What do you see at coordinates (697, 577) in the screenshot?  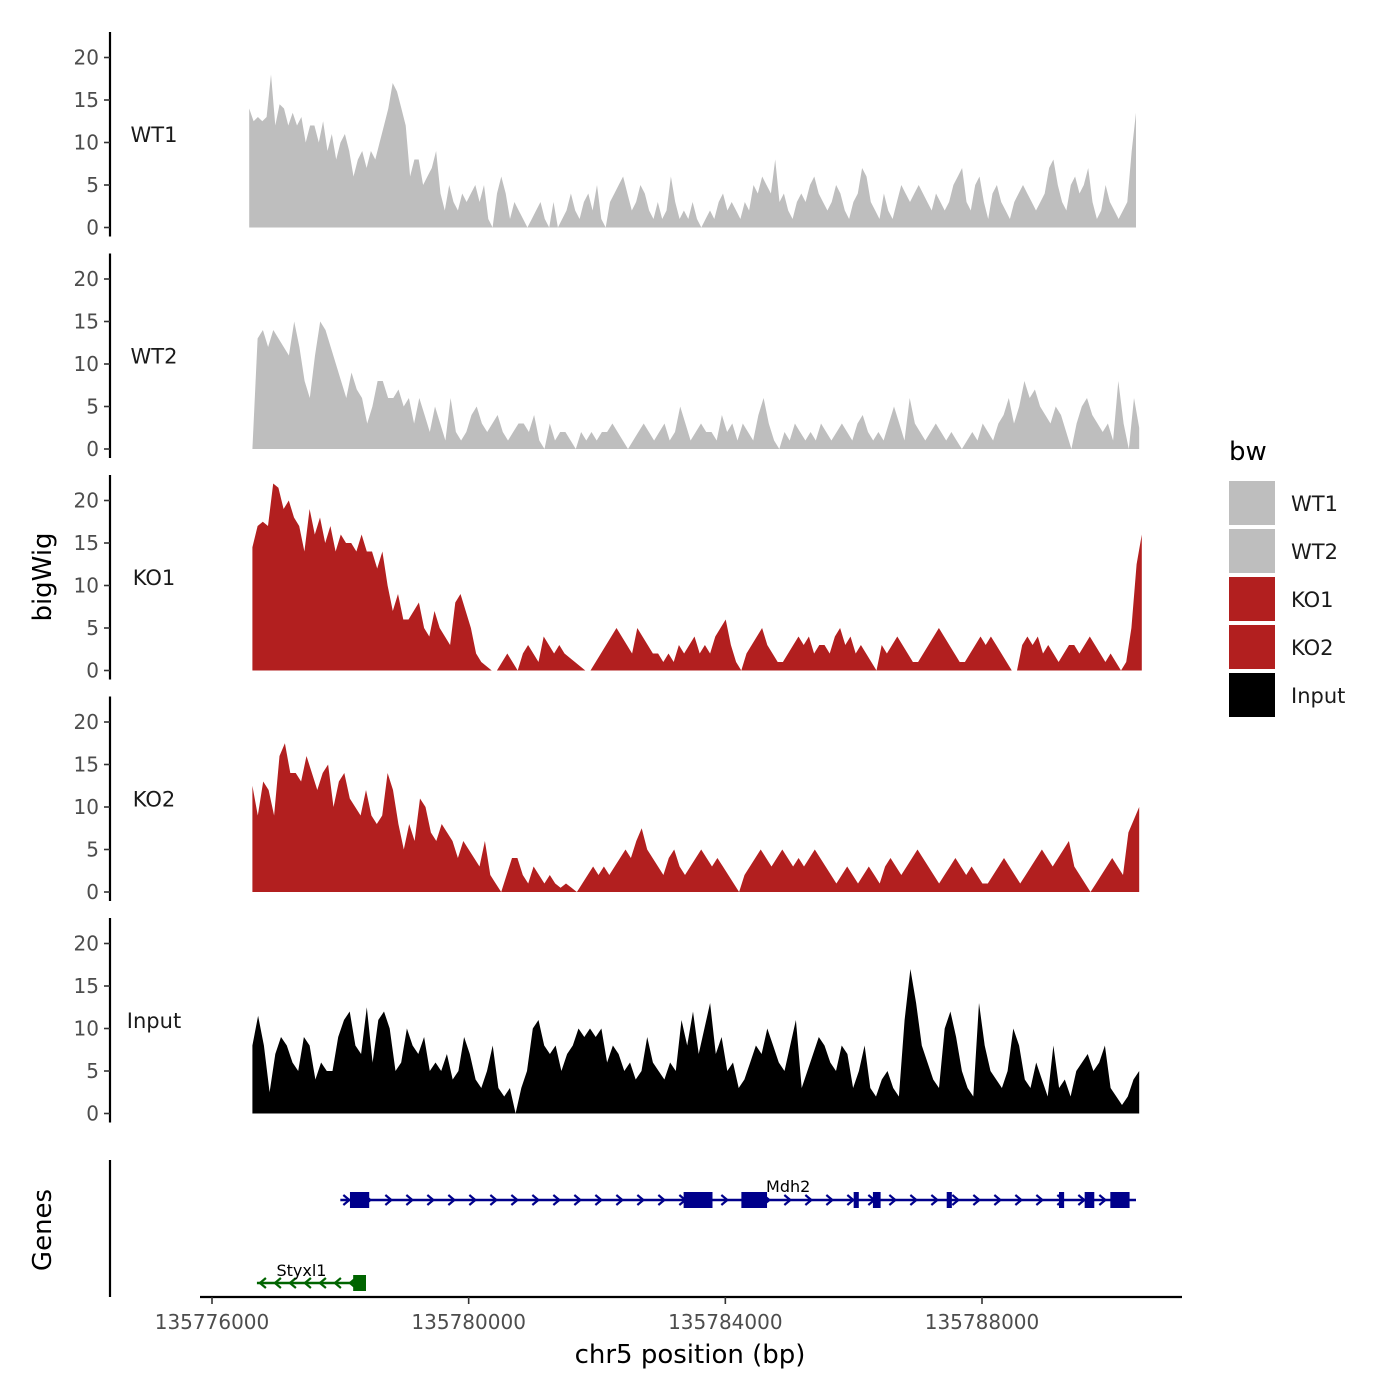 I see `signal-area-ko1` at bounding box center [697, 577].